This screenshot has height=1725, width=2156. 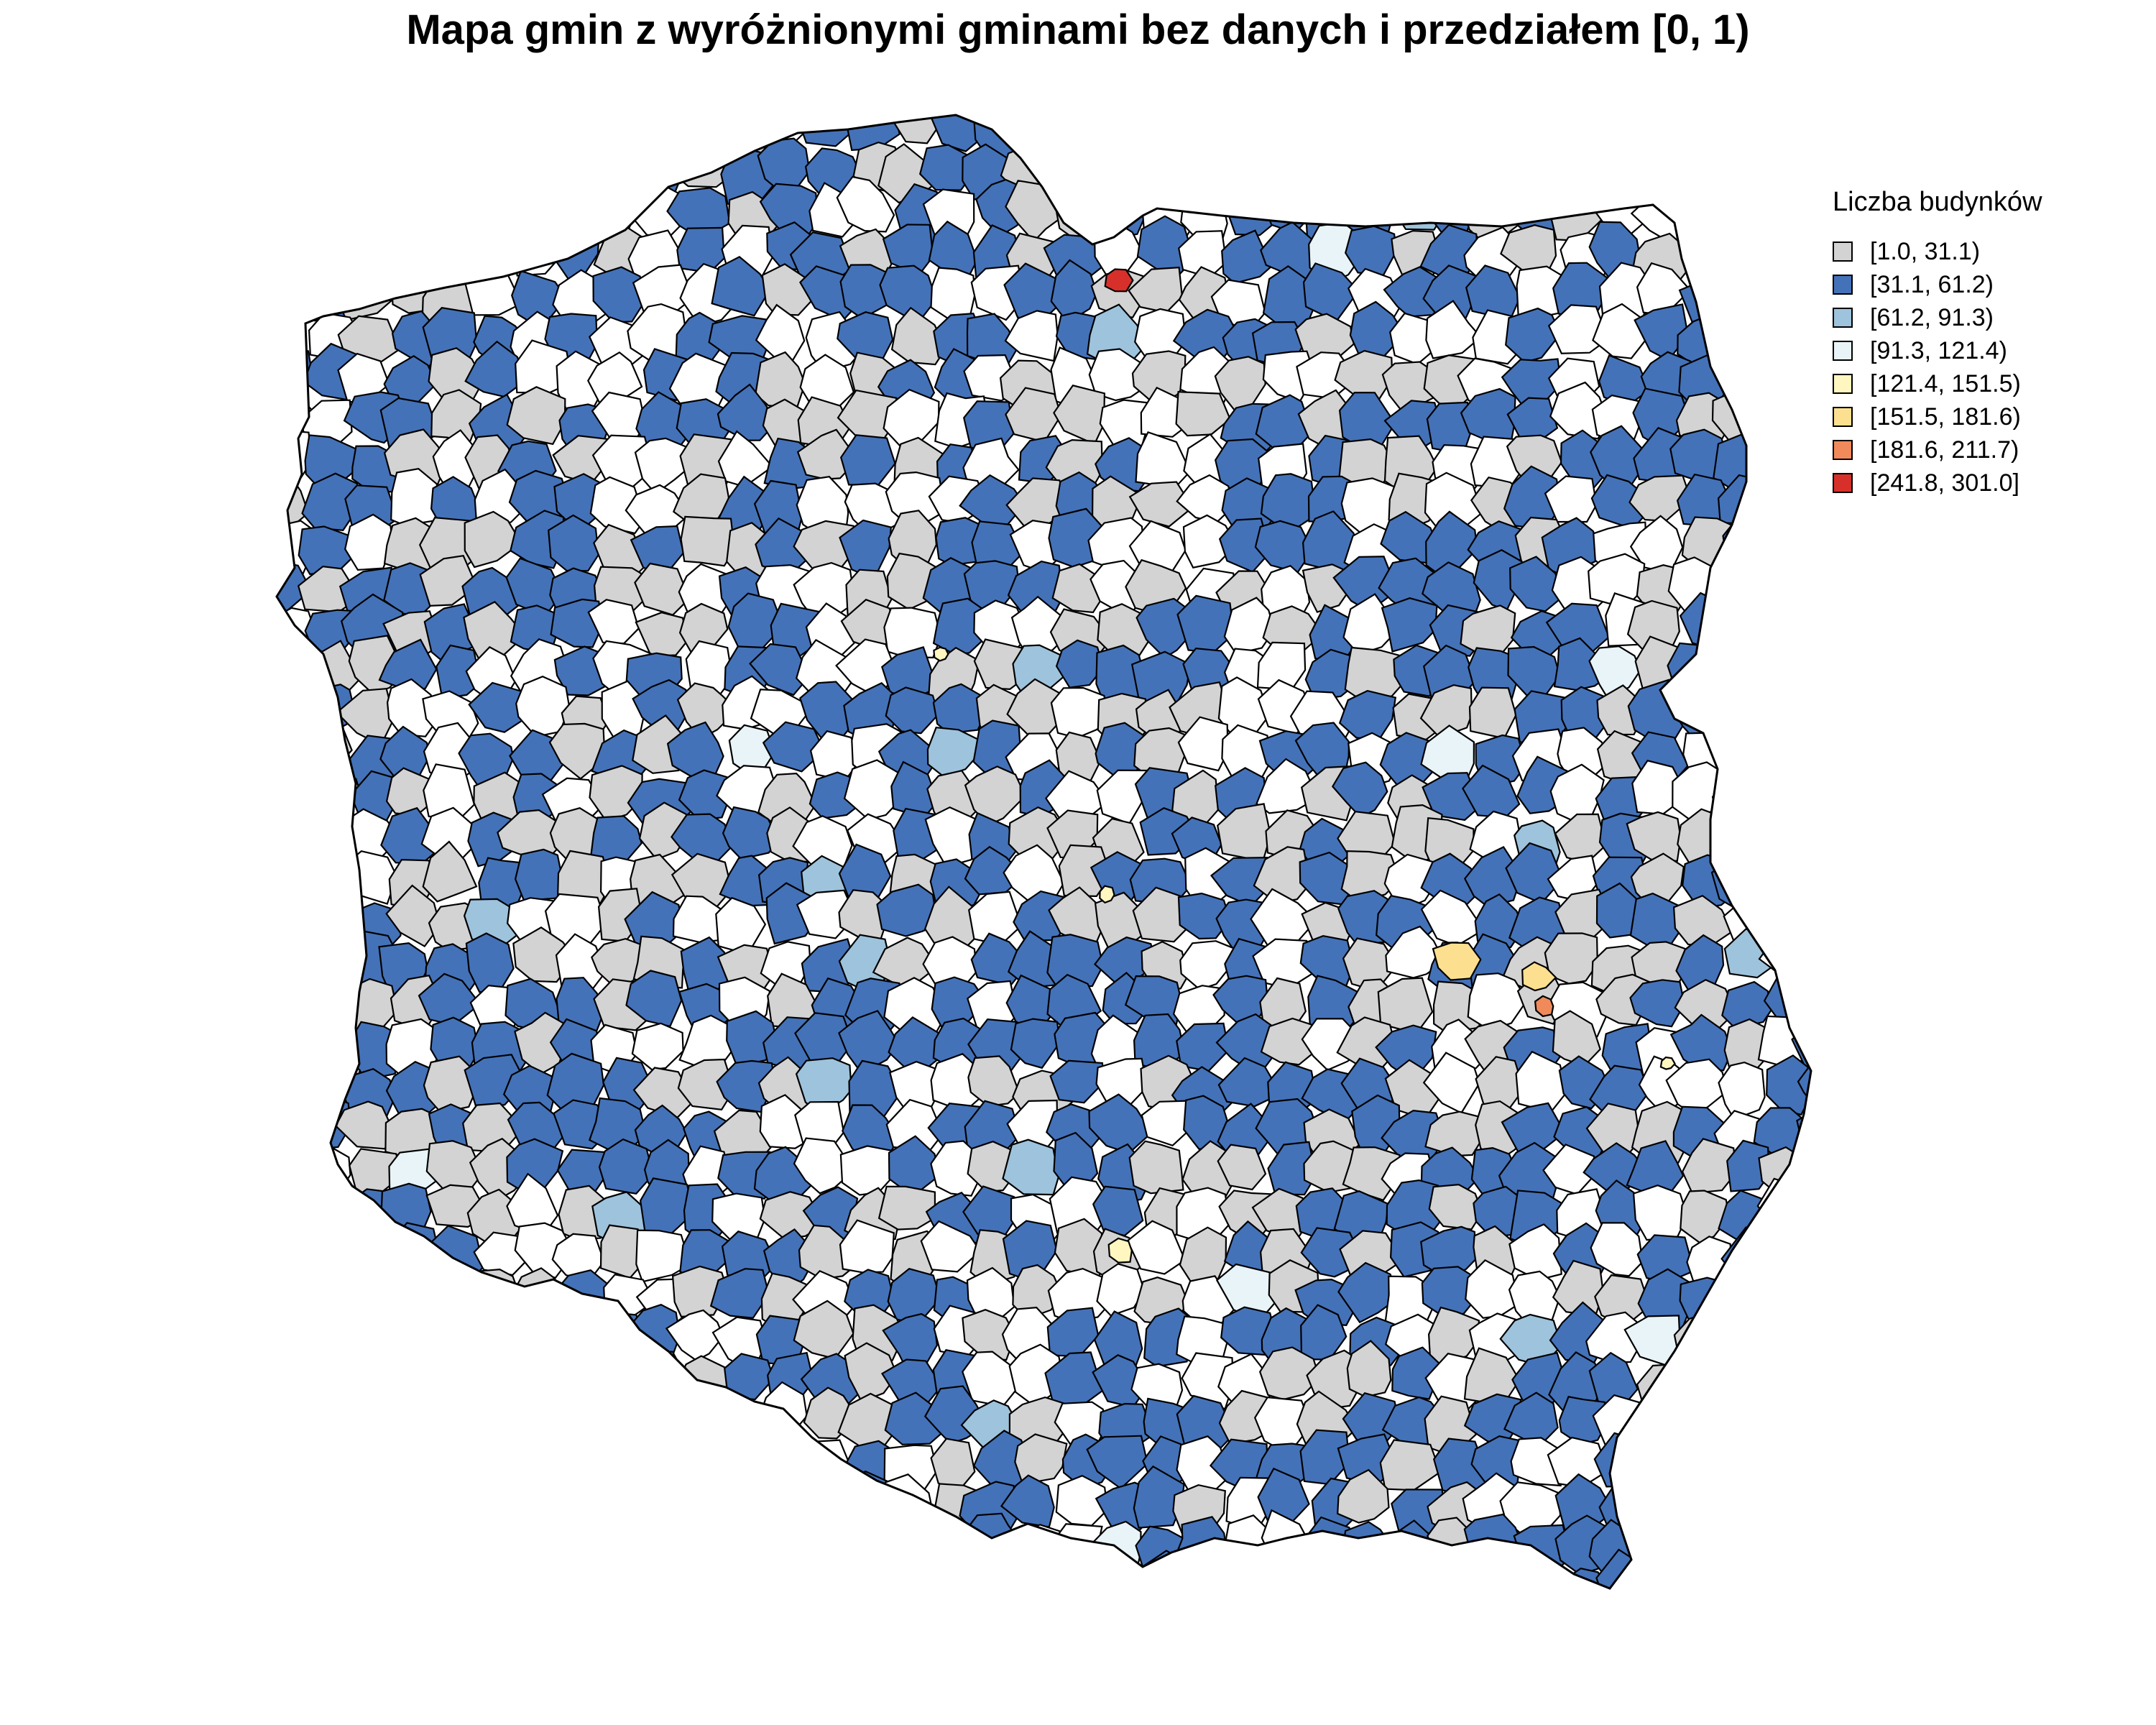 What do you see at coordinates (1984, 483) in the screenshot?
I see `legend-item: [241.8, 301.0]` at bounding box center [1984, 483].